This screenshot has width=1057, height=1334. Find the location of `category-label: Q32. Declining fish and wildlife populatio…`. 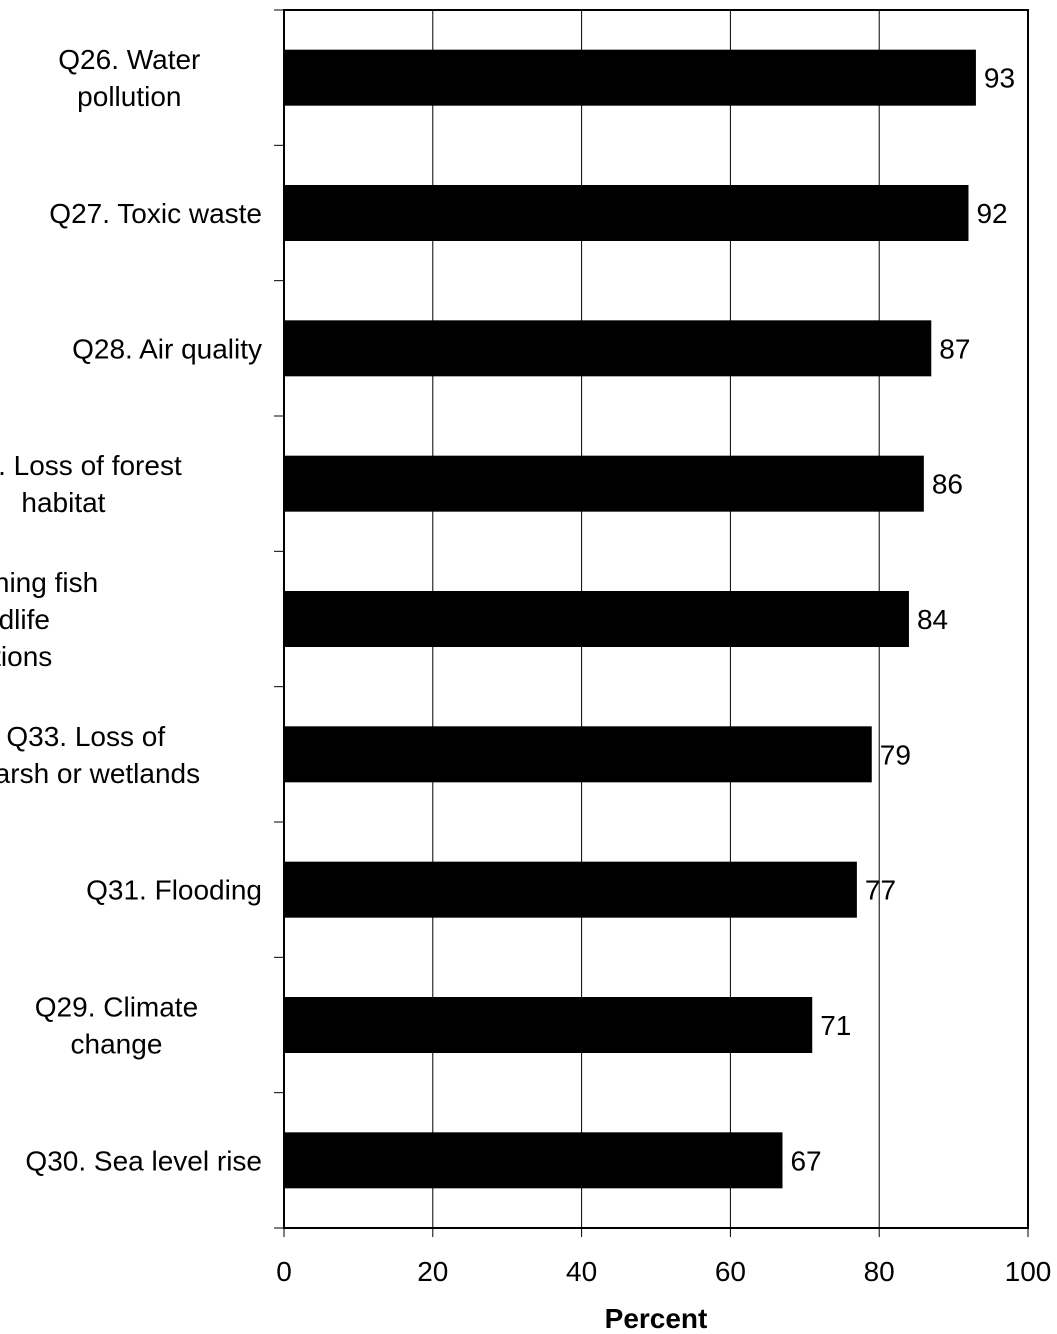

category-label: Q32. Declining fish and wildlife populatio… is located at coordinates (49, 619).